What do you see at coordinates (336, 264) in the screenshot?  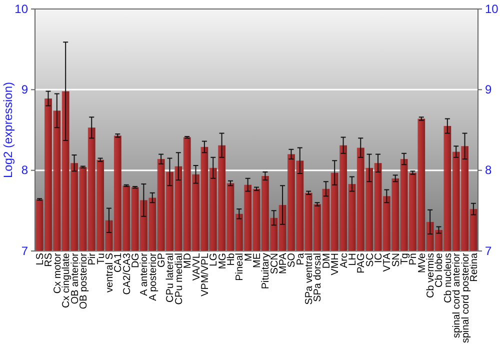 I see `x-tick-label: VMH` at bounding box center [336, 264].